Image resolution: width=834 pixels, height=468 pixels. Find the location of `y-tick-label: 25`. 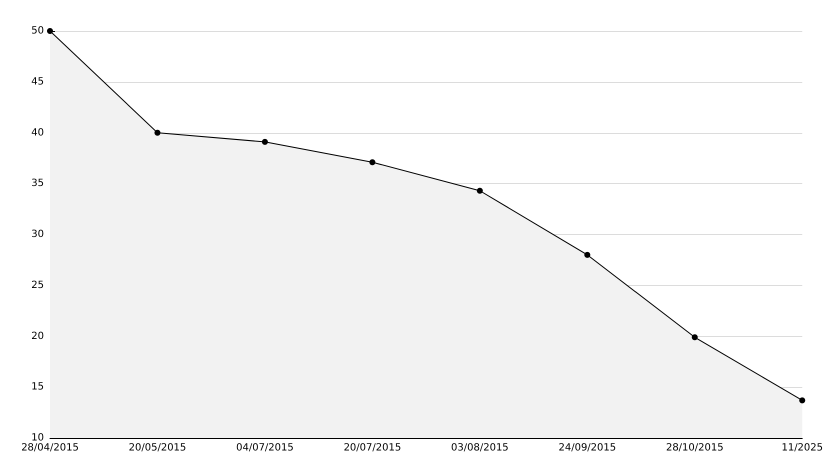

y-tick-label: 25 is located at coordinates (37, 285).